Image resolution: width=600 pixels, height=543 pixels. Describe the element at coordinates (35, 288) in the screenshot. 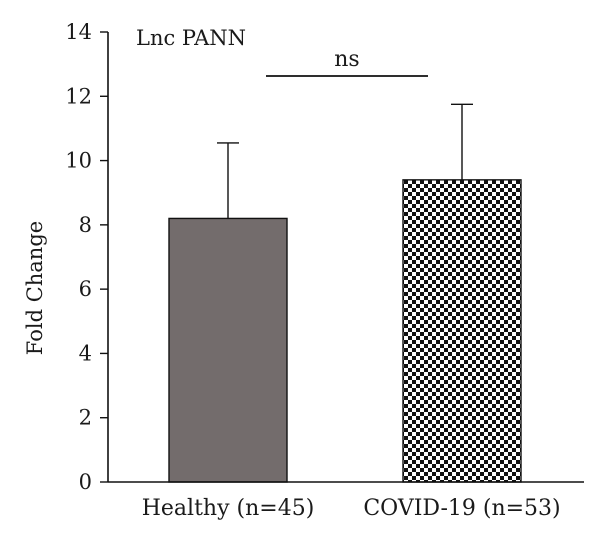

I see `y-axis-label: Fold Change` at that location.